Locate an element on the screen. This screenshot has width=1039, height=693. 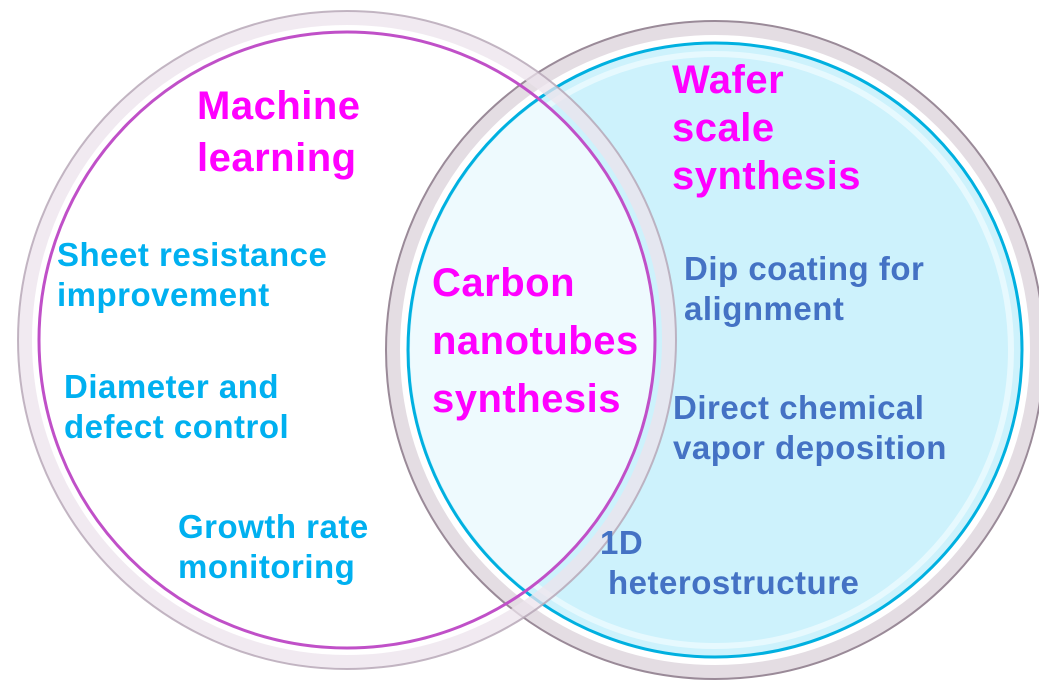
right-item-dip-coating: Dip coating for alignment is located at coordinates (804, 289).